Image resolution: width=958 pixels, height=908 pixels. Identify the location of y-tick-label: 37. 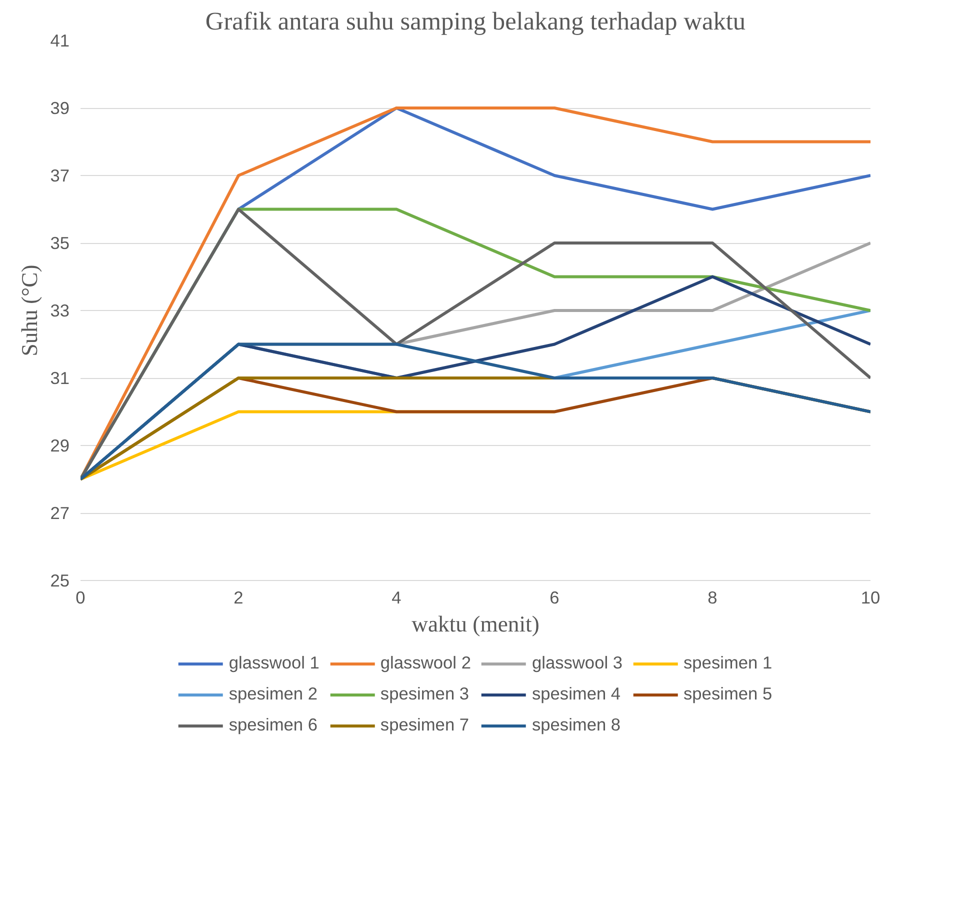
(60, 176).